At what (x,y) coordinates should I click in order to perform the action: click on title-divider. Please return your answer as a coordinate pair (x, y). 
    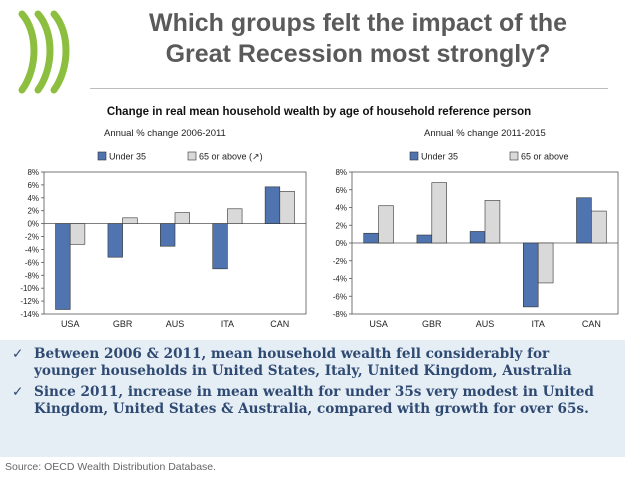
    Looking at the image, I should click on (349, 88).